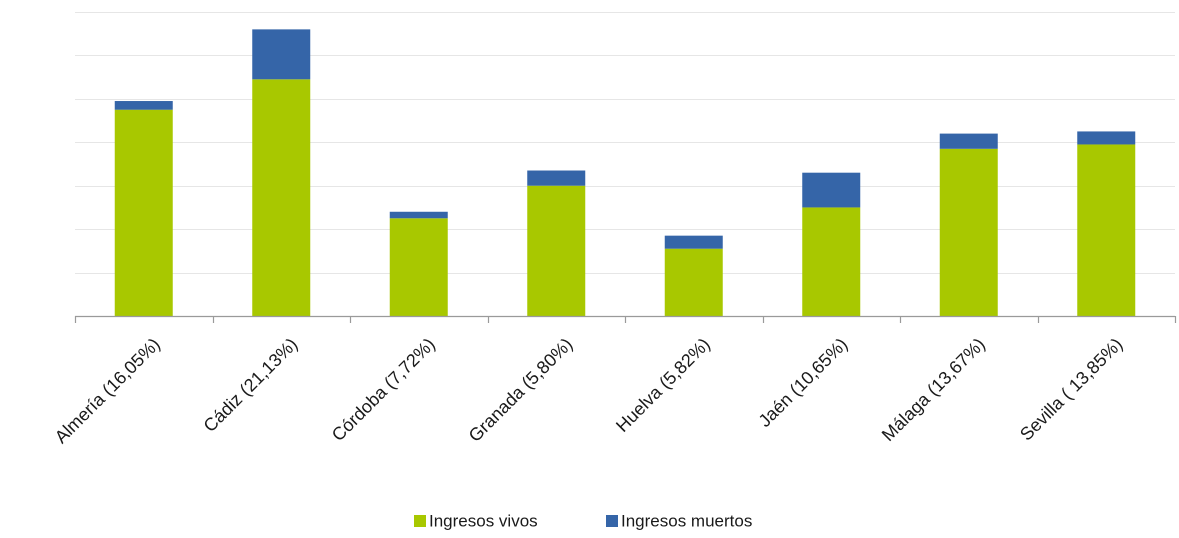  What do you see at coordinates (583, 520) in the screenshot?
I see `legend: Ingresos vivos Ingresos muertos` at bounding box center [583, 520].